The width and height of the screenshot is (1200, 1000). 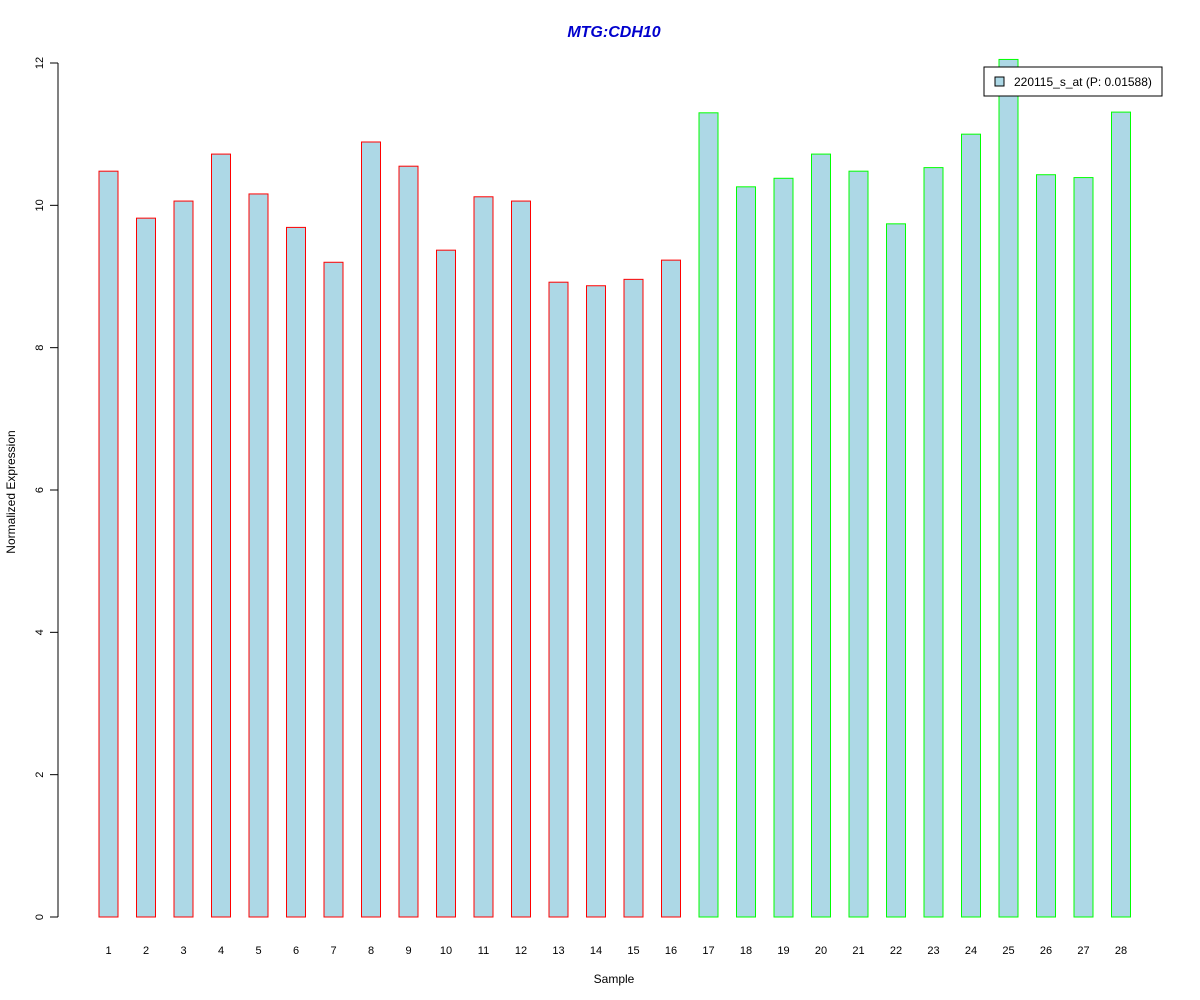 What do you see at coordinates (333, 951) in the screenshot?
I see `x-tick-label: 7` at bounding box center [333, 951].